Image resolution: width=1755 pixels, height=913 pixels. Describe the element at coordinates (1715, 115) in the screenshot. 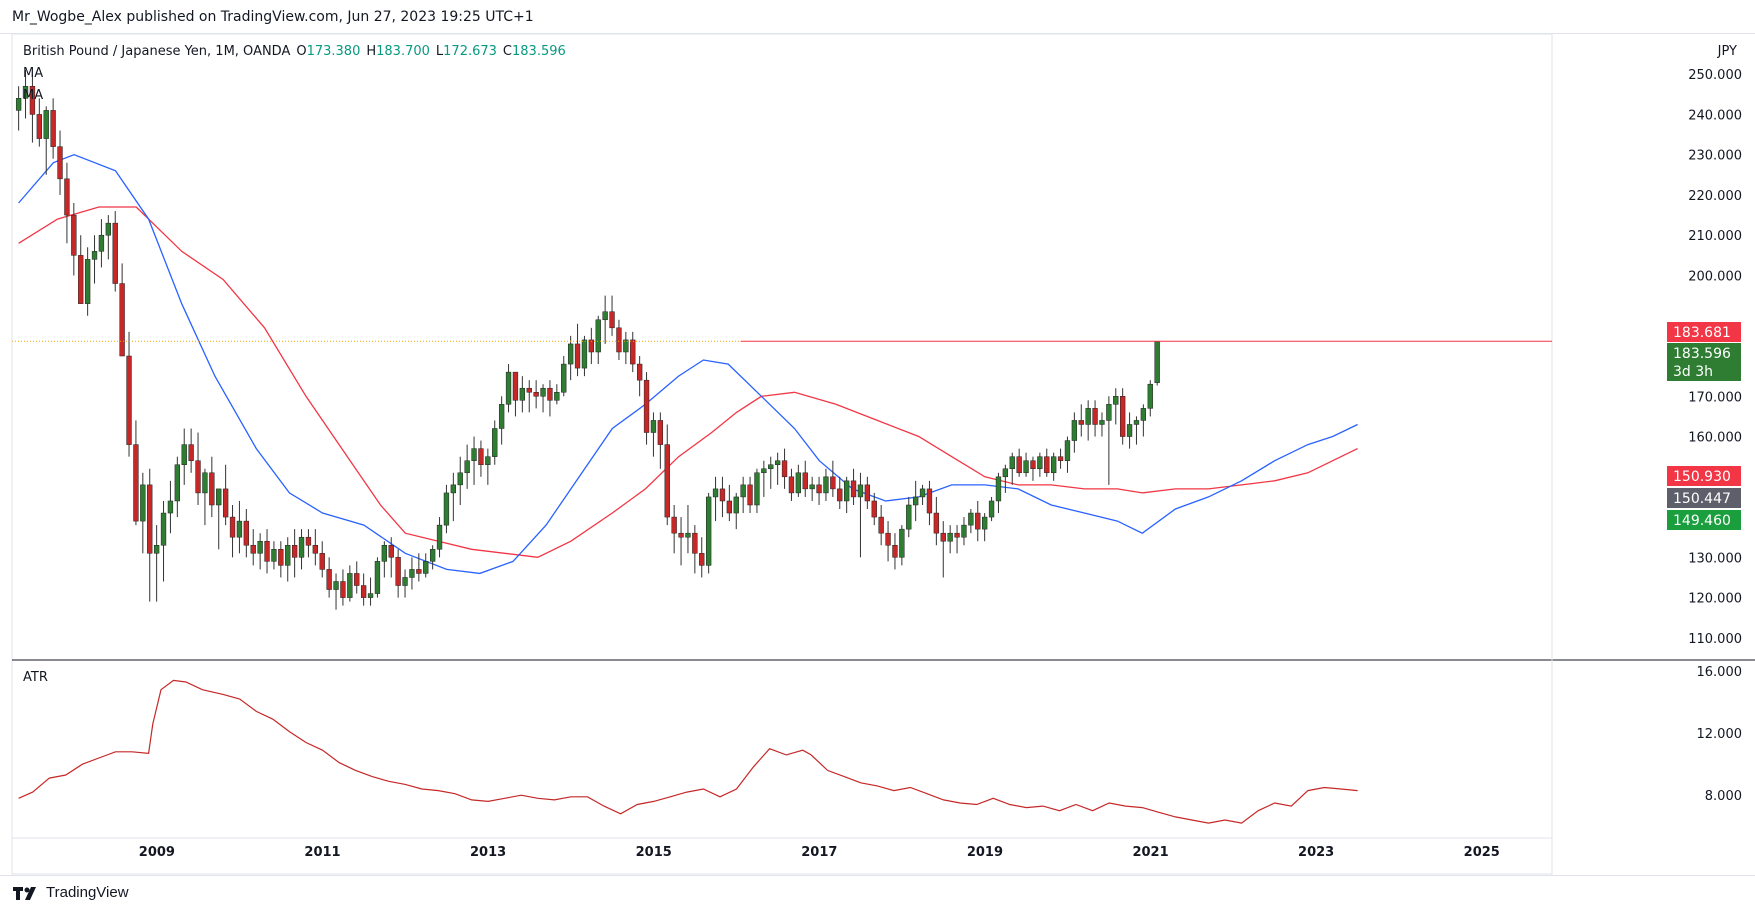

I see `price-tick-label: 240.000` at that location.